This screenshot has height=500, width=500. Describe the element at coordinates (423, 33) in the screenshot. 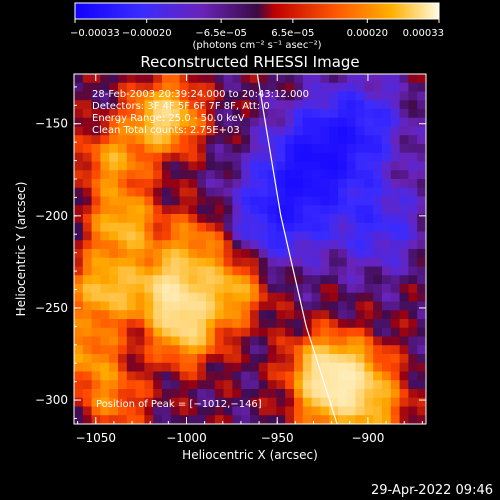

I see `colorbar-tick-label: 0.00033` at that location.